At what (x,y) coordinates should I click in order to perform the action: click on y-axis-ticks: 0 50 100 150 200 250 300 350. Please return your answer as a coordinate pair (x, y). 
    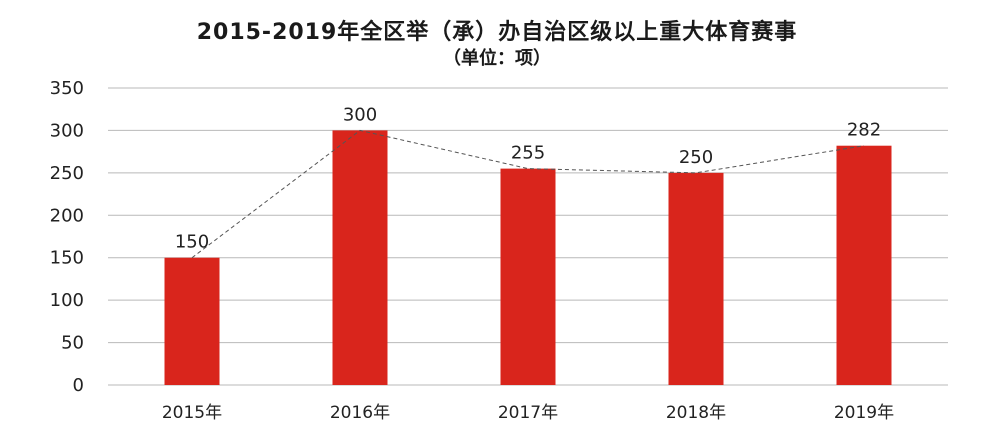
    Looking at the image, I should click on (67, 237).